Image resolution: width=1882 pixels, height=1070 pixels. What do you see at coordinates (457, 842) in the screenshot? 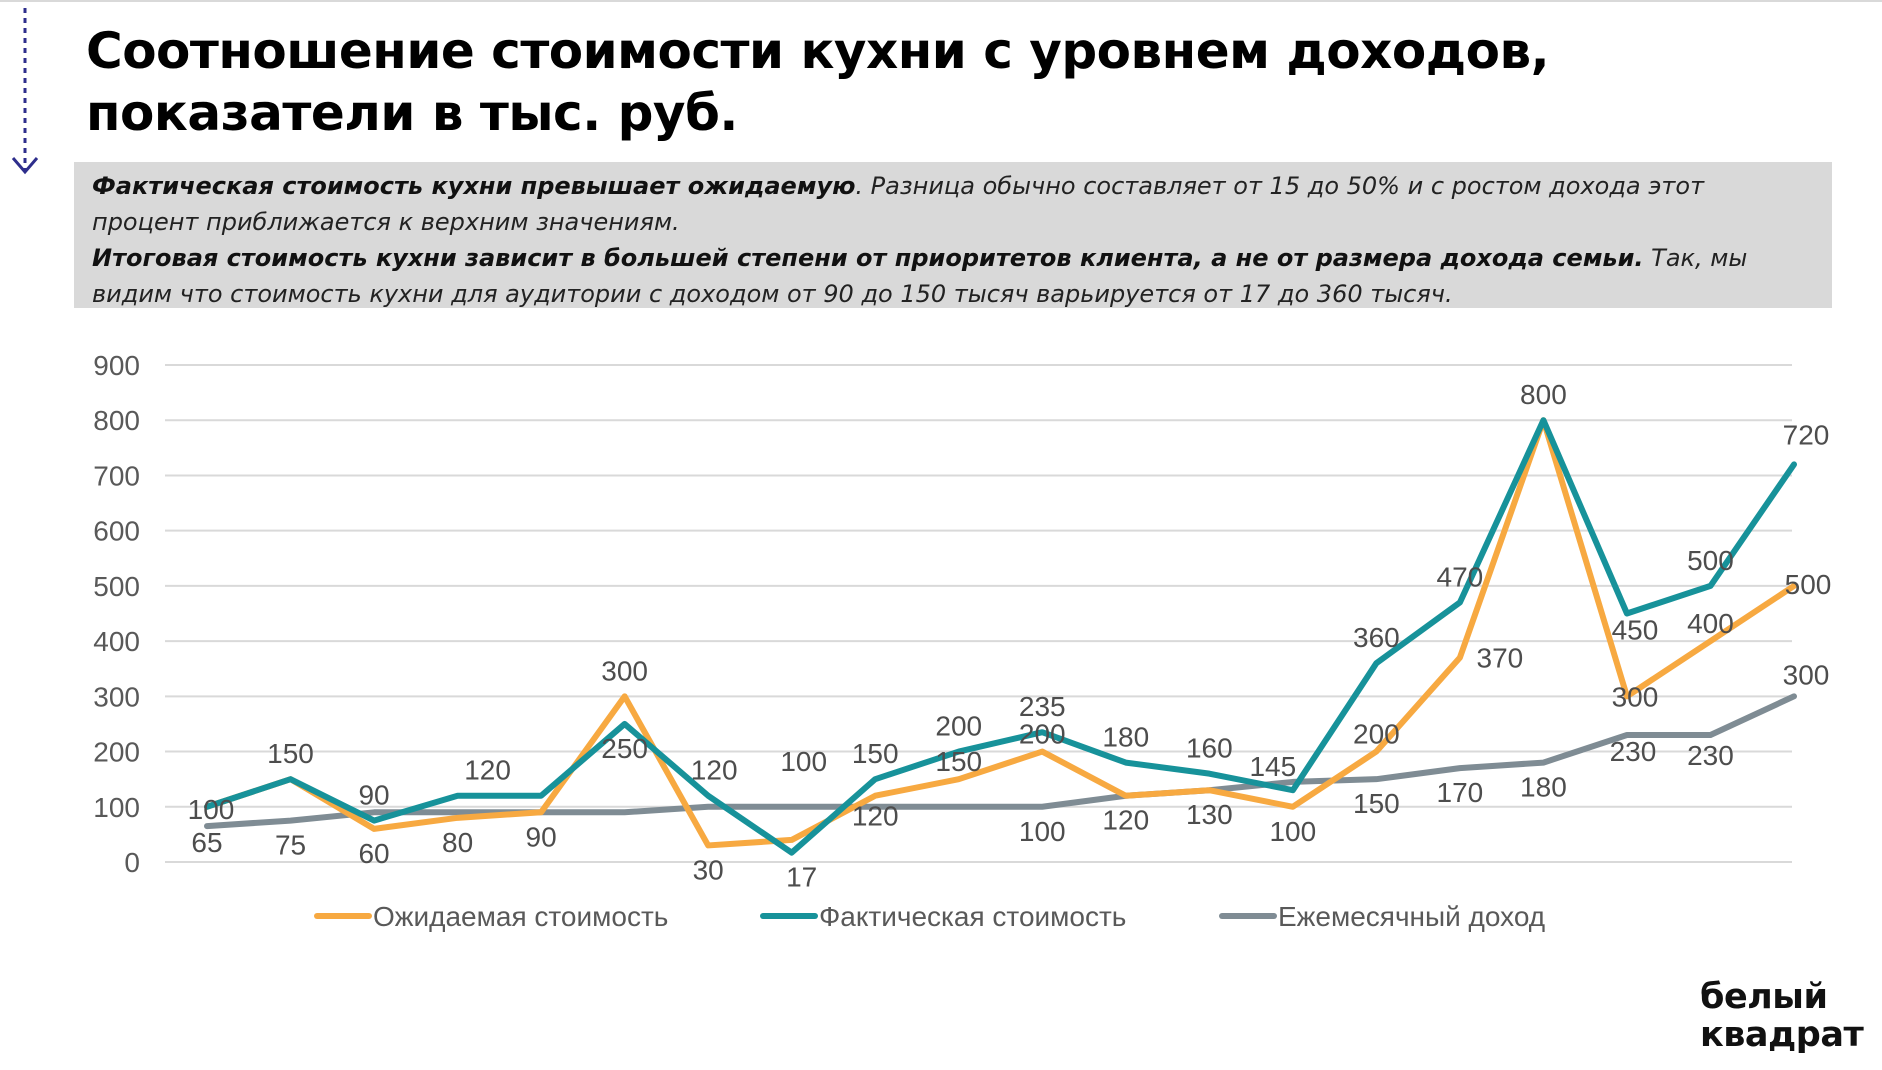
I see `data-label: 80` at bounding box center [457, 842].